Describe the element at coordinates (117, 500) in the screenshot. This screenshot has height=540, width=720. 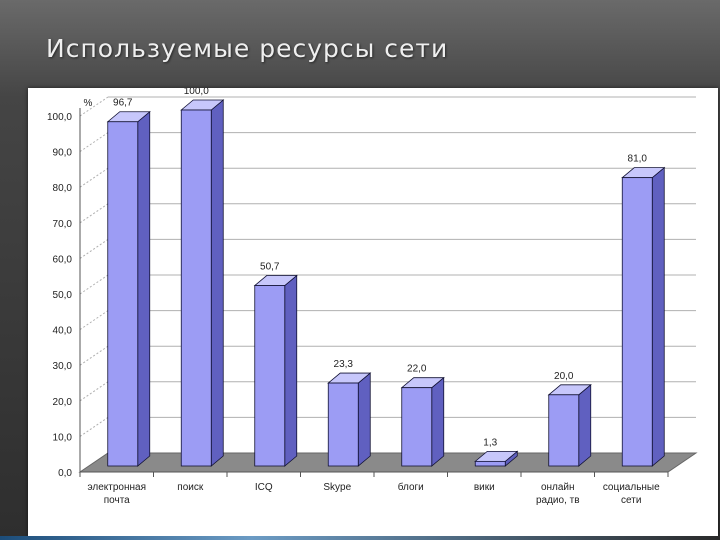
I see `x-tick-label: почта` at that location.